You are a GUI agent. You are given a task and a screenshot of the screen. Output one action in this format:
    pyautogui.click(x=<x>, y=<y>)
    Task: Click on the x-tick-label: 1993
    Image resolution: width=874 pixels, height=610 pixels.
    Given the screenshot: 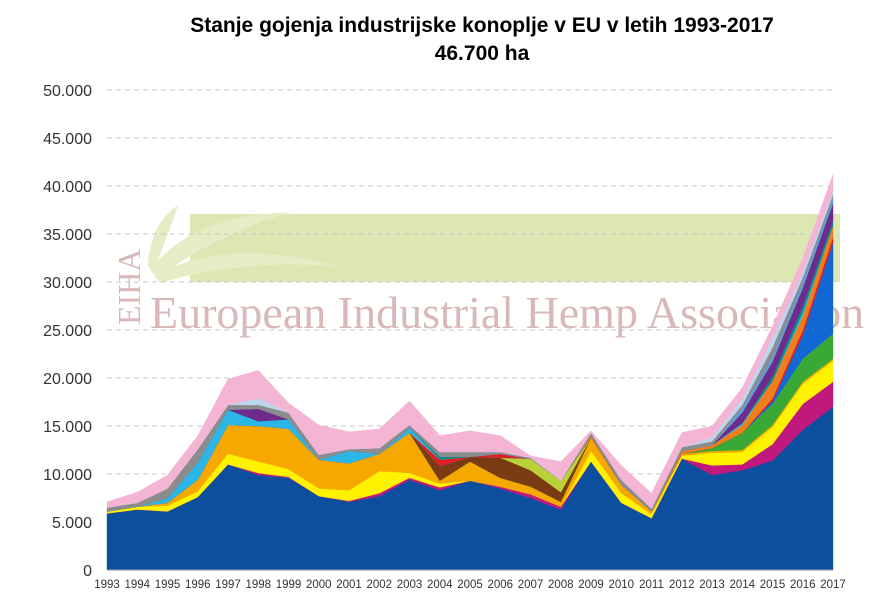 What is the action you would take?
    pyautogui.click(x=107, y=585)
    